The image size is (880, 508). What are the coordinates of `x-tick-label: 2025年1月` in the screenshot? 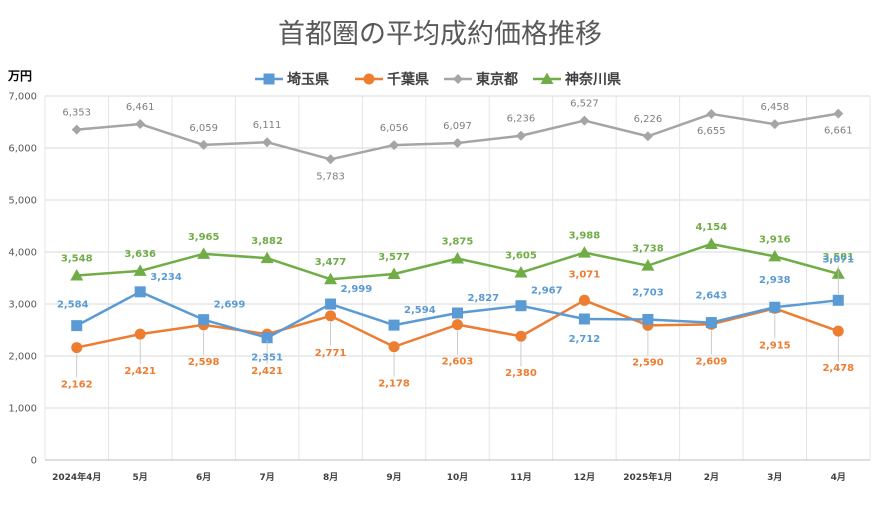 It's located at (647, 477).